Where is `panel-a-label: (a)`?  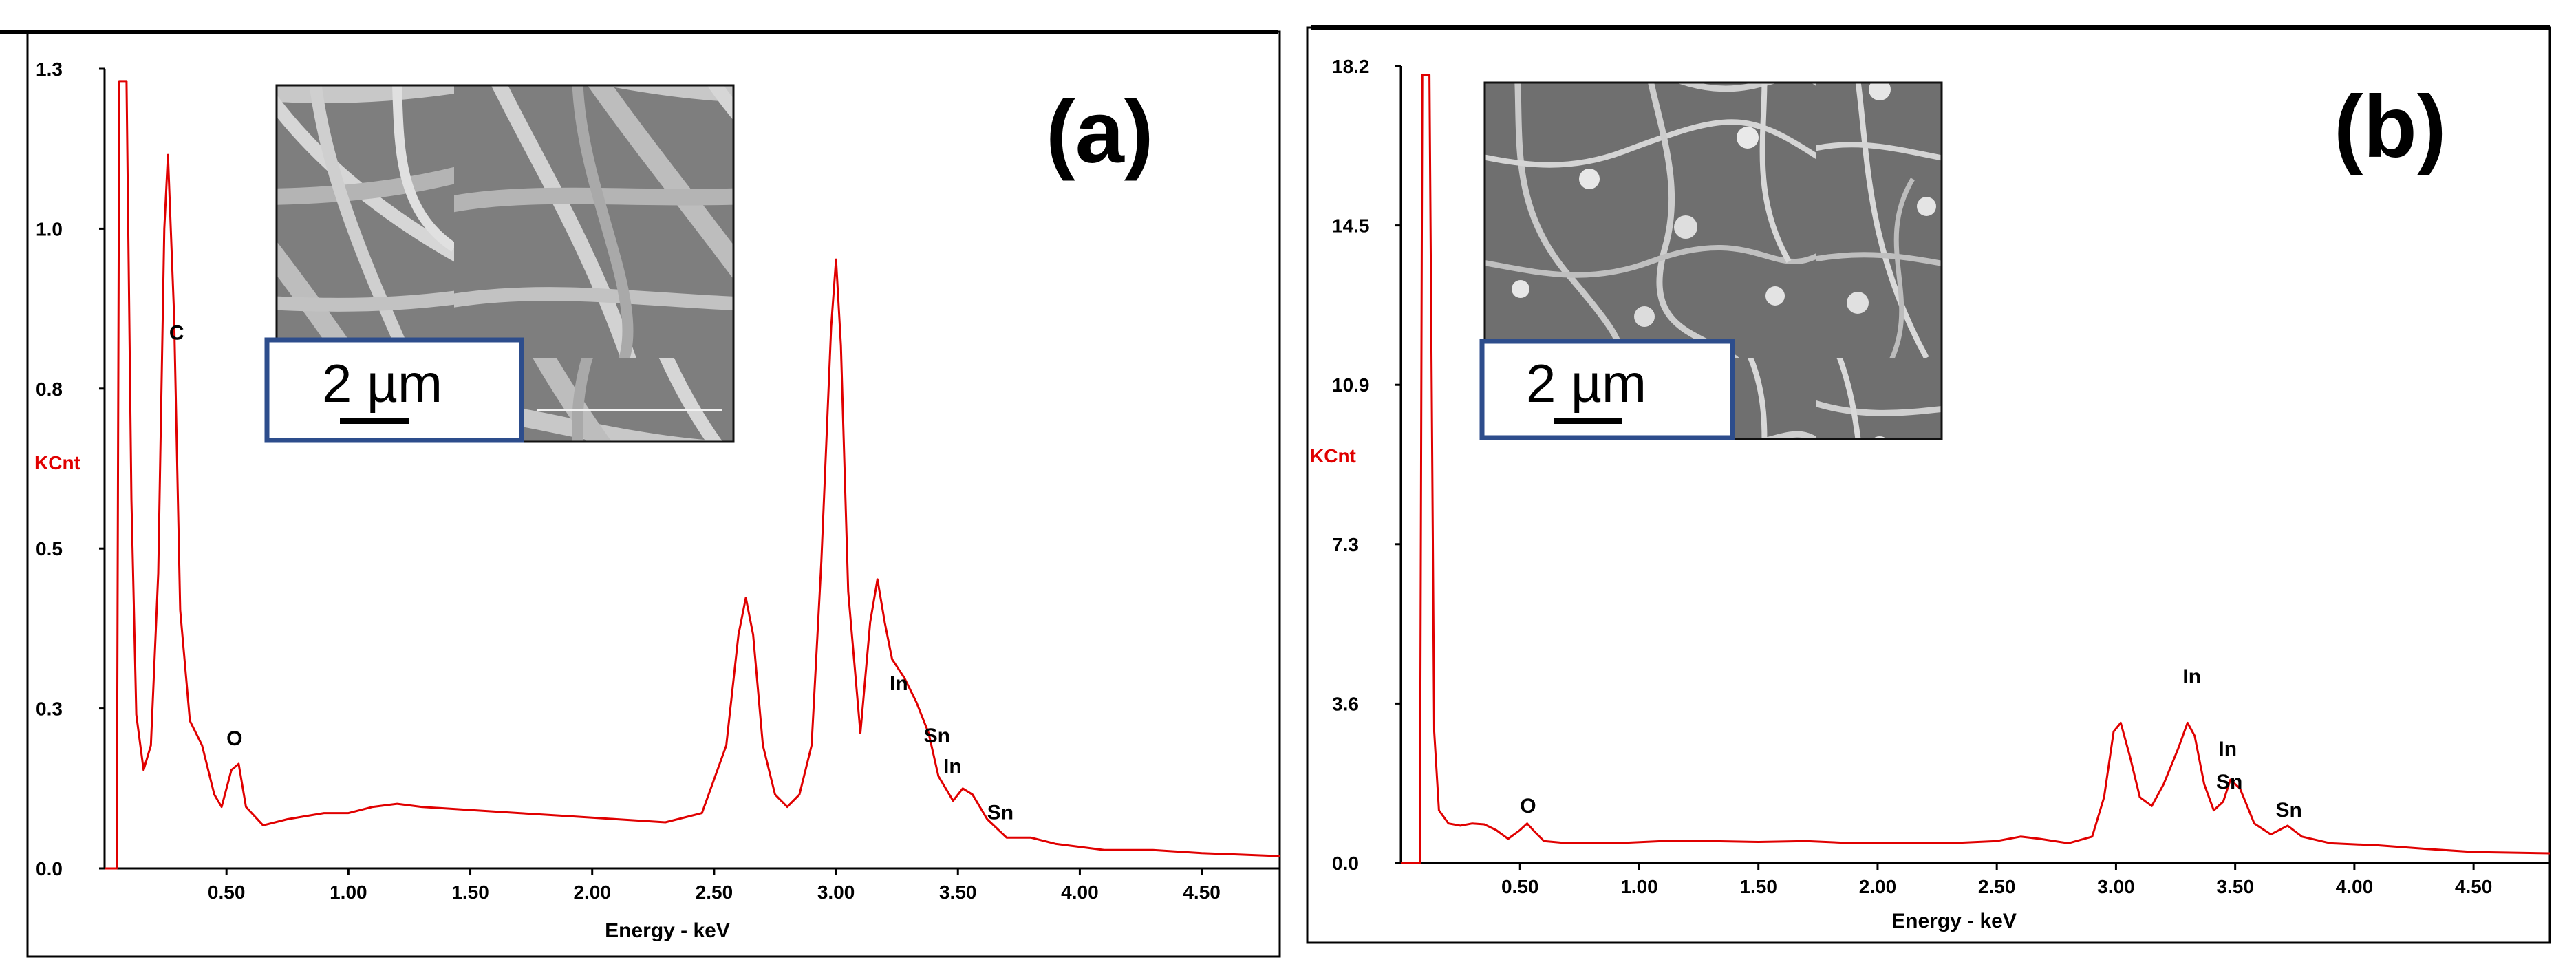
panel-a-label: (a) is located at coordinates (1099, 132).